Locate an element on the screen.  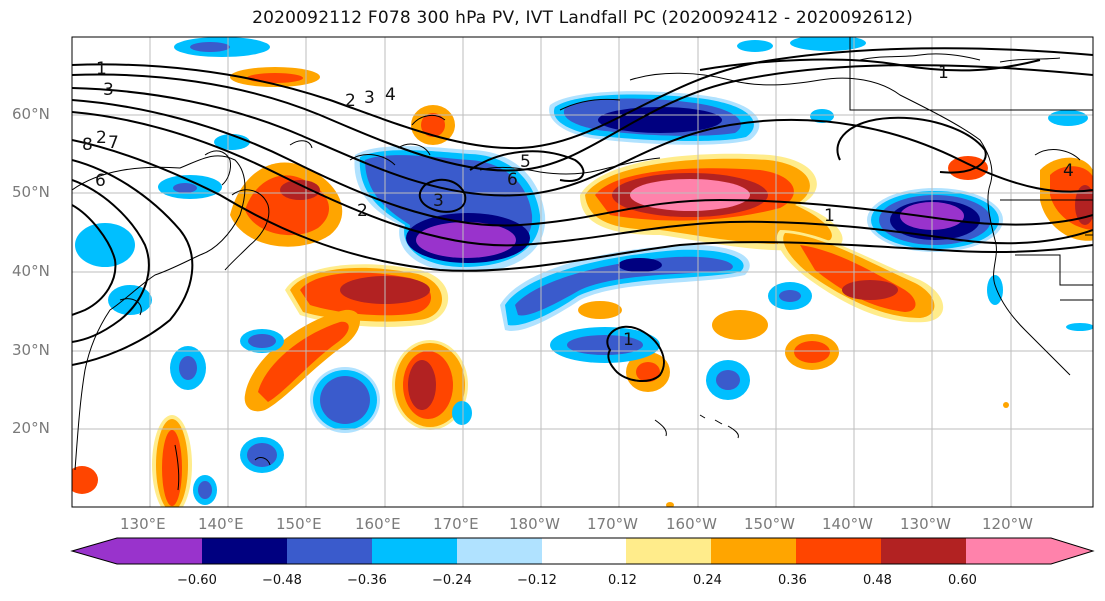
colorbar-tick-label: −0.48 is located at coordinates (282, 580).